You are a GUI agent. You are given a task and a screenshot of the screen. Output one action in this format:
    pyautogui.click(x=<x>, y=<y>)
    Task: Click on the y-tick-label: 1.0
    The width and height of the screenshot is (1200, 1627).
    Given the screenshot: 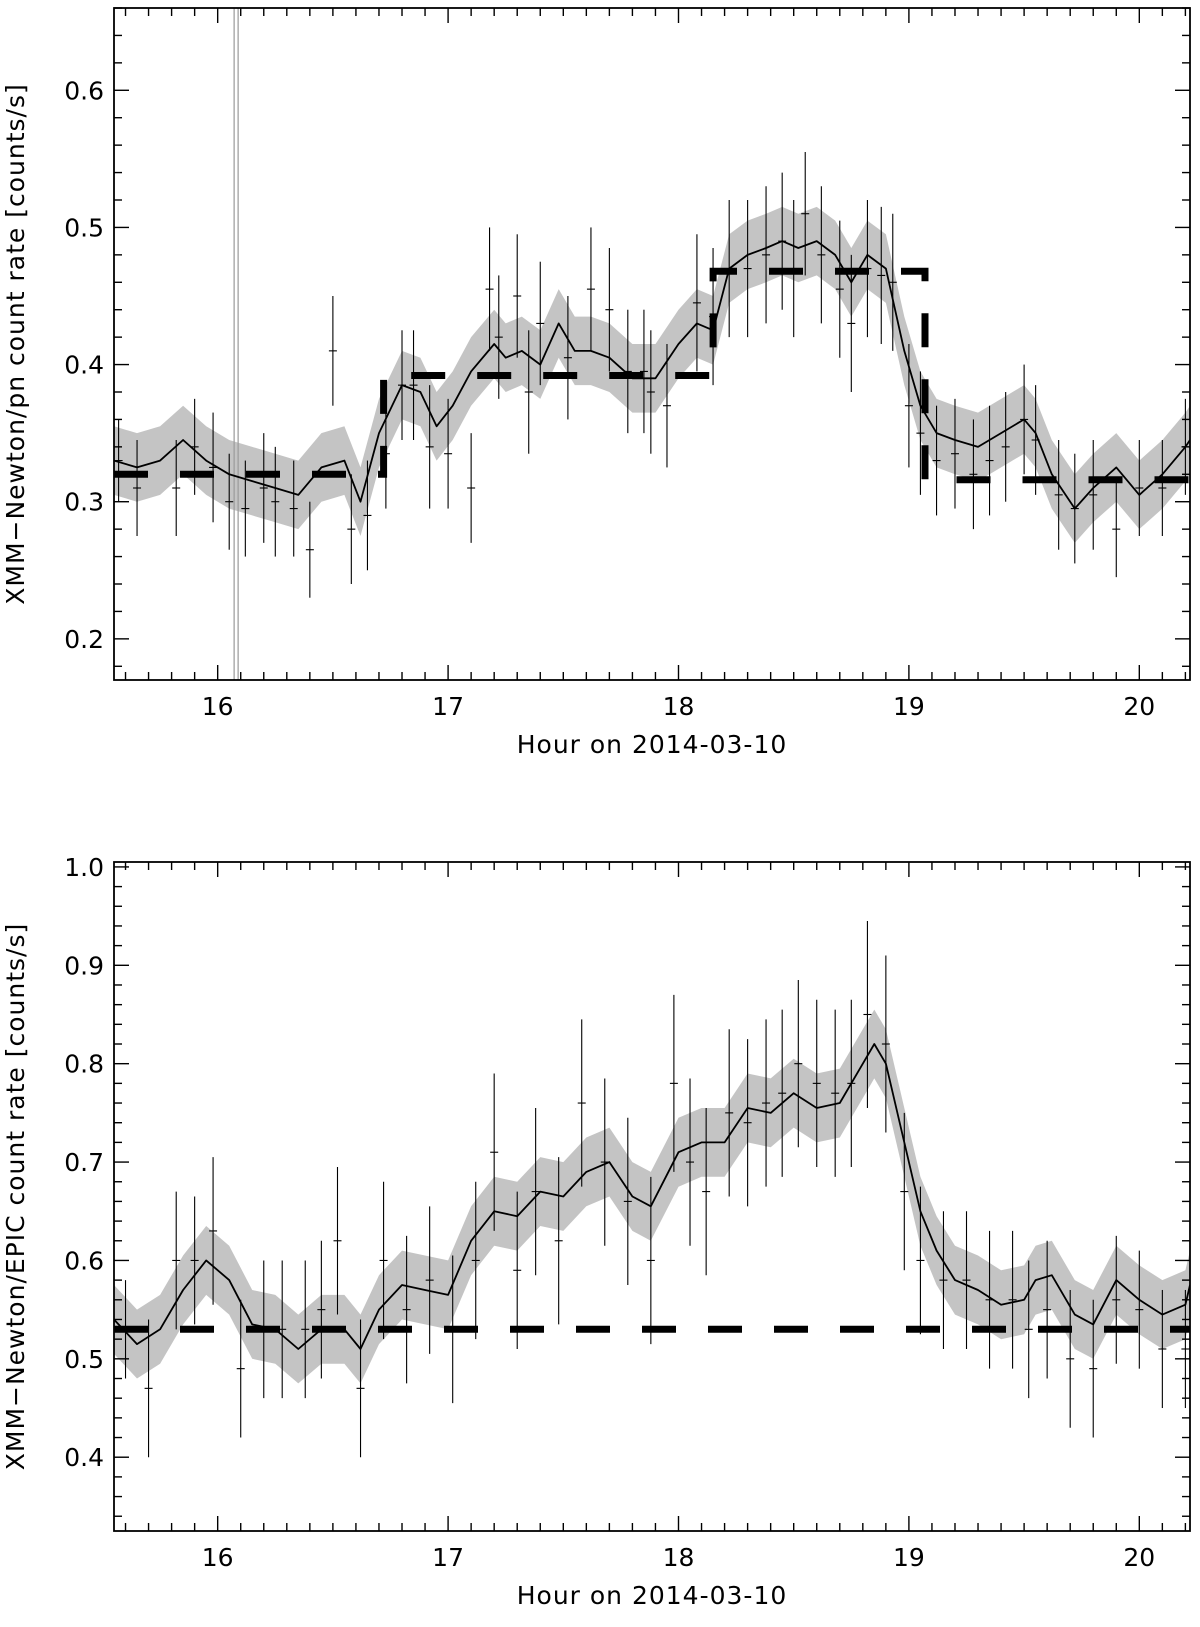 What is the action you would take?
    pyautogui.click(x=84, y=867)
    